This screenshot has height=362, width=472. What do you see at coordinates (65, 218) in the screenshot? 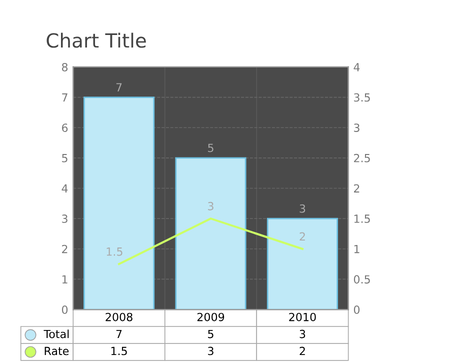
I see `y-tick-label: 3` at bounding box center [65, 218].